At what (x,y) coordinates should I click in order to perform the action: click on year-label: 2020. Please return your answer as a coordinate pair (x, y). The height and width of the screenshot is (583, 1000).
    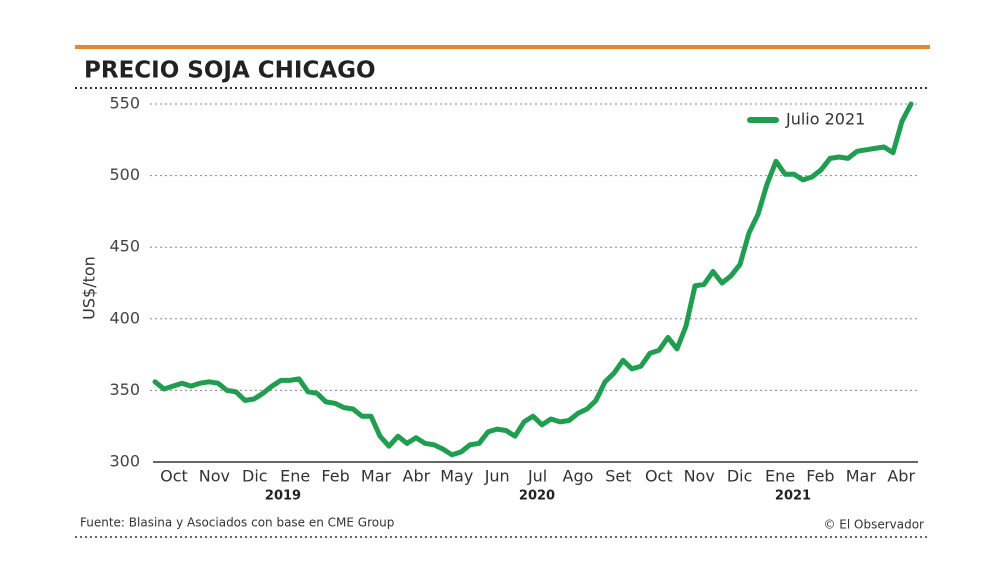
    Looking at the image, I should click on (537, 496).